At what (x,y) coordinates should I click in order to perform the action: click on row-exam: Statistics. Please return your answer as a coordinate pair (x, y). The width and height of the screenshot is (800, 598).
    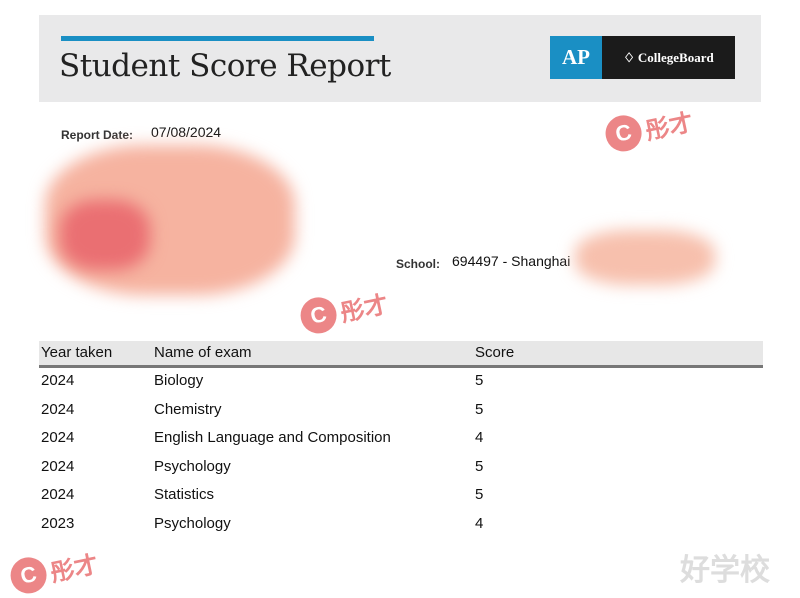
    Looking at the image, I should click on (184, 495).